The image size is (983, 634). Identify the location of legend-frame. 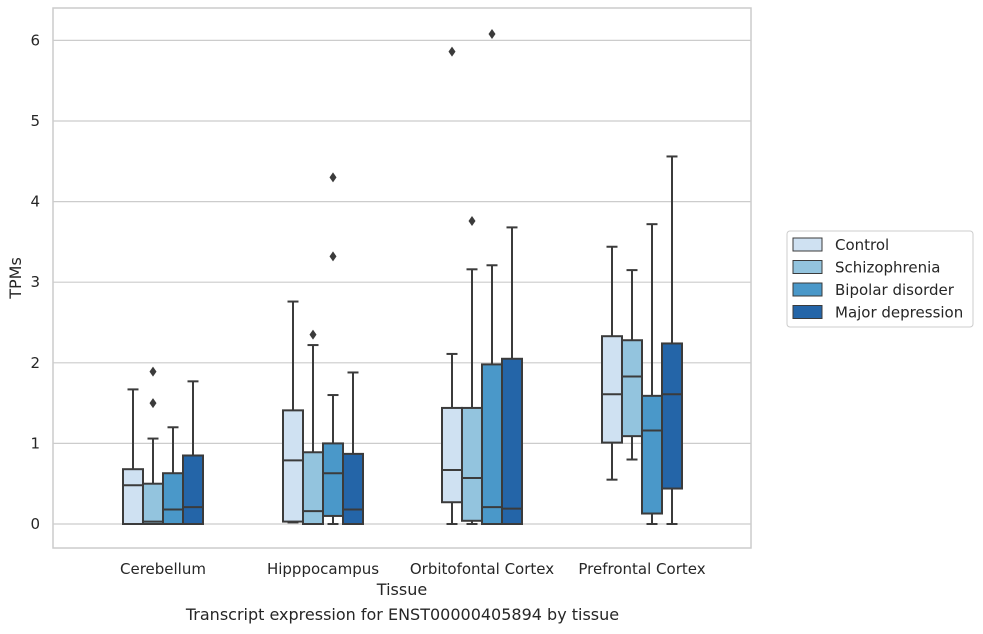
(880, 279).